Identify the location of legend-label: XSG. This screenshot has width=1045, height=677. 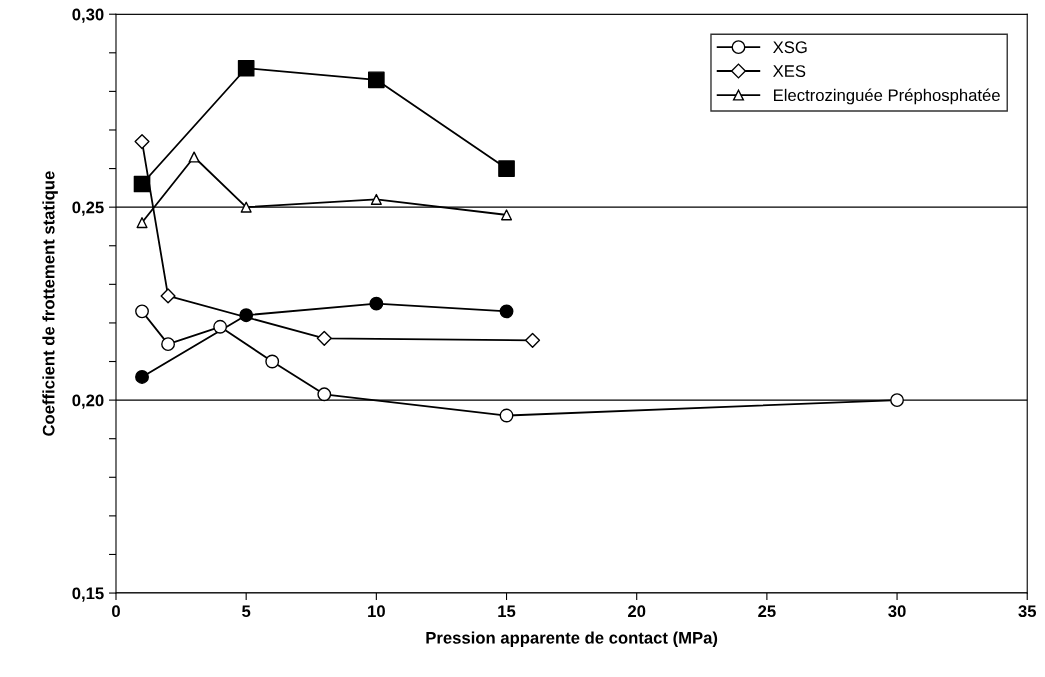
(790, 47).